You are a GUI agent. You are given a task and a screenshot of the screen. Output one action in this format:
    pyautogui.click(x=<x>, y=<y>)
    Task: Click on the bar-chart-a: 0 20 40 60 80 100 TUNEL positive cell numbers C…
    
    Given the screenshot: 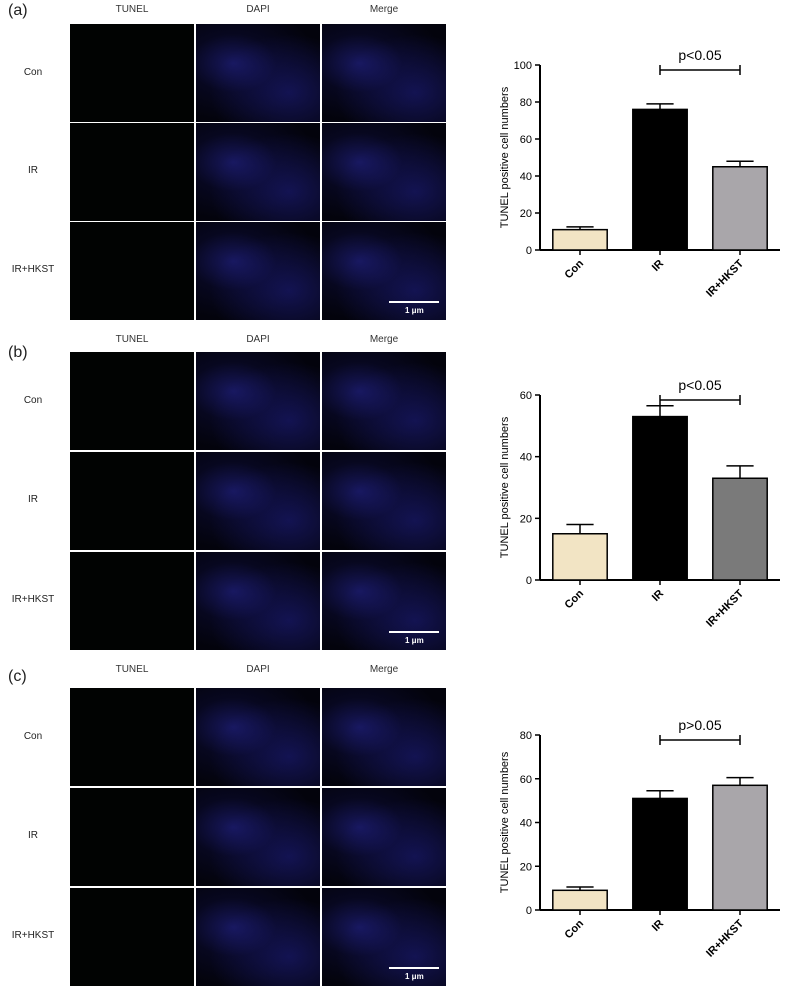 What is the action you would take?
    pyautogui.click(x=639, y=173)
    